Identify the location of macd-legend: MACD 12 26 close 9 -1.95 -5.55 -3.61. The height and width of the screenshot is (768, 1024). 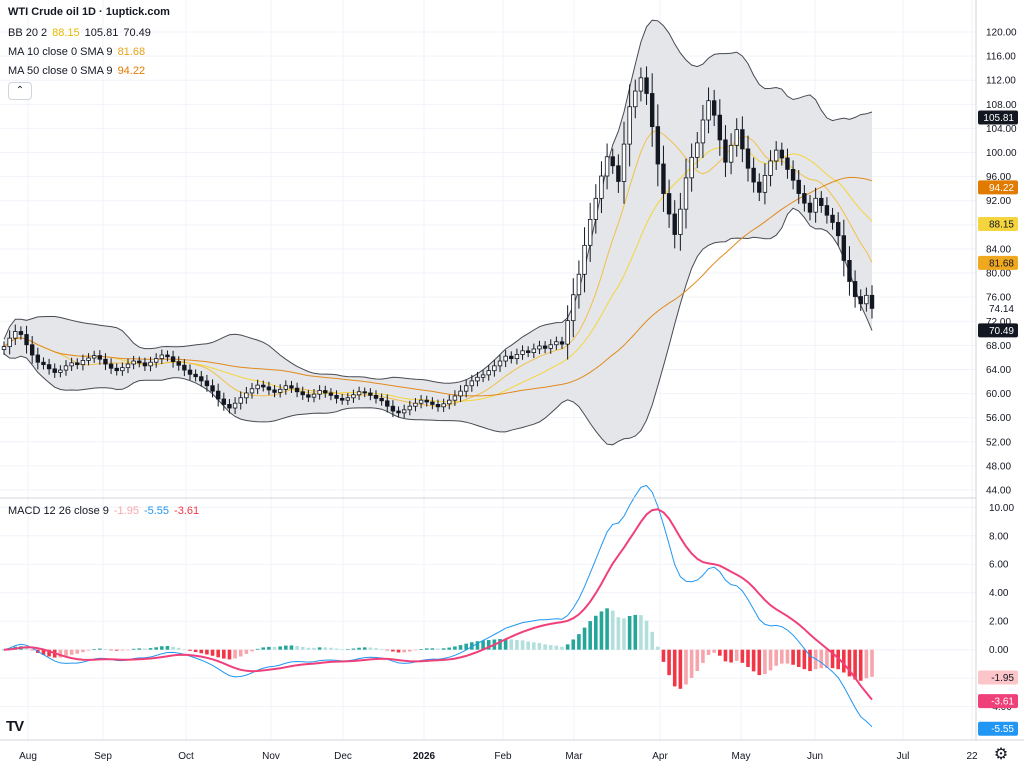
(103, 511).